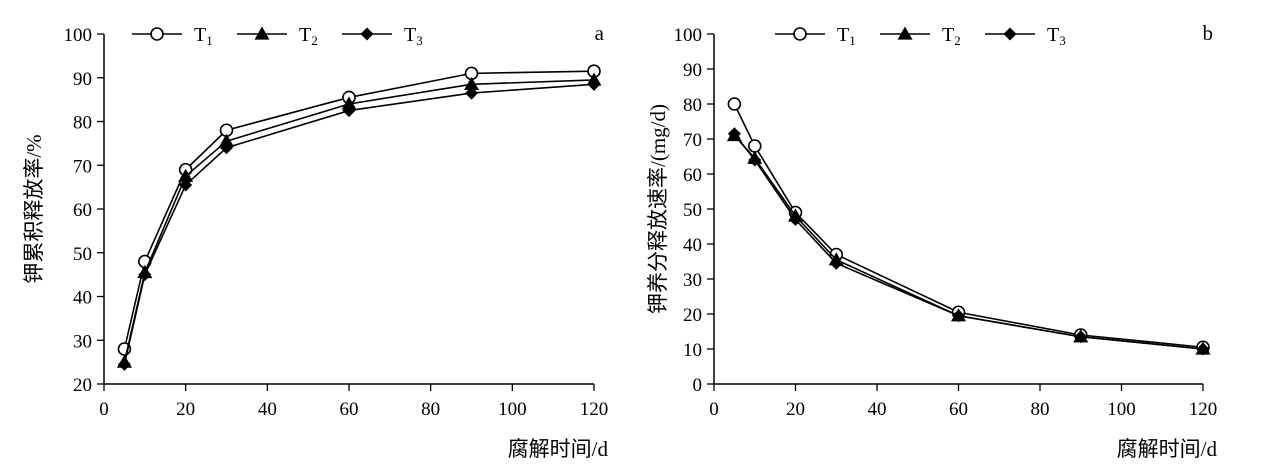 The image size is (1269, 469). I want to click on y-tick-label: 0, so click(698, 385).